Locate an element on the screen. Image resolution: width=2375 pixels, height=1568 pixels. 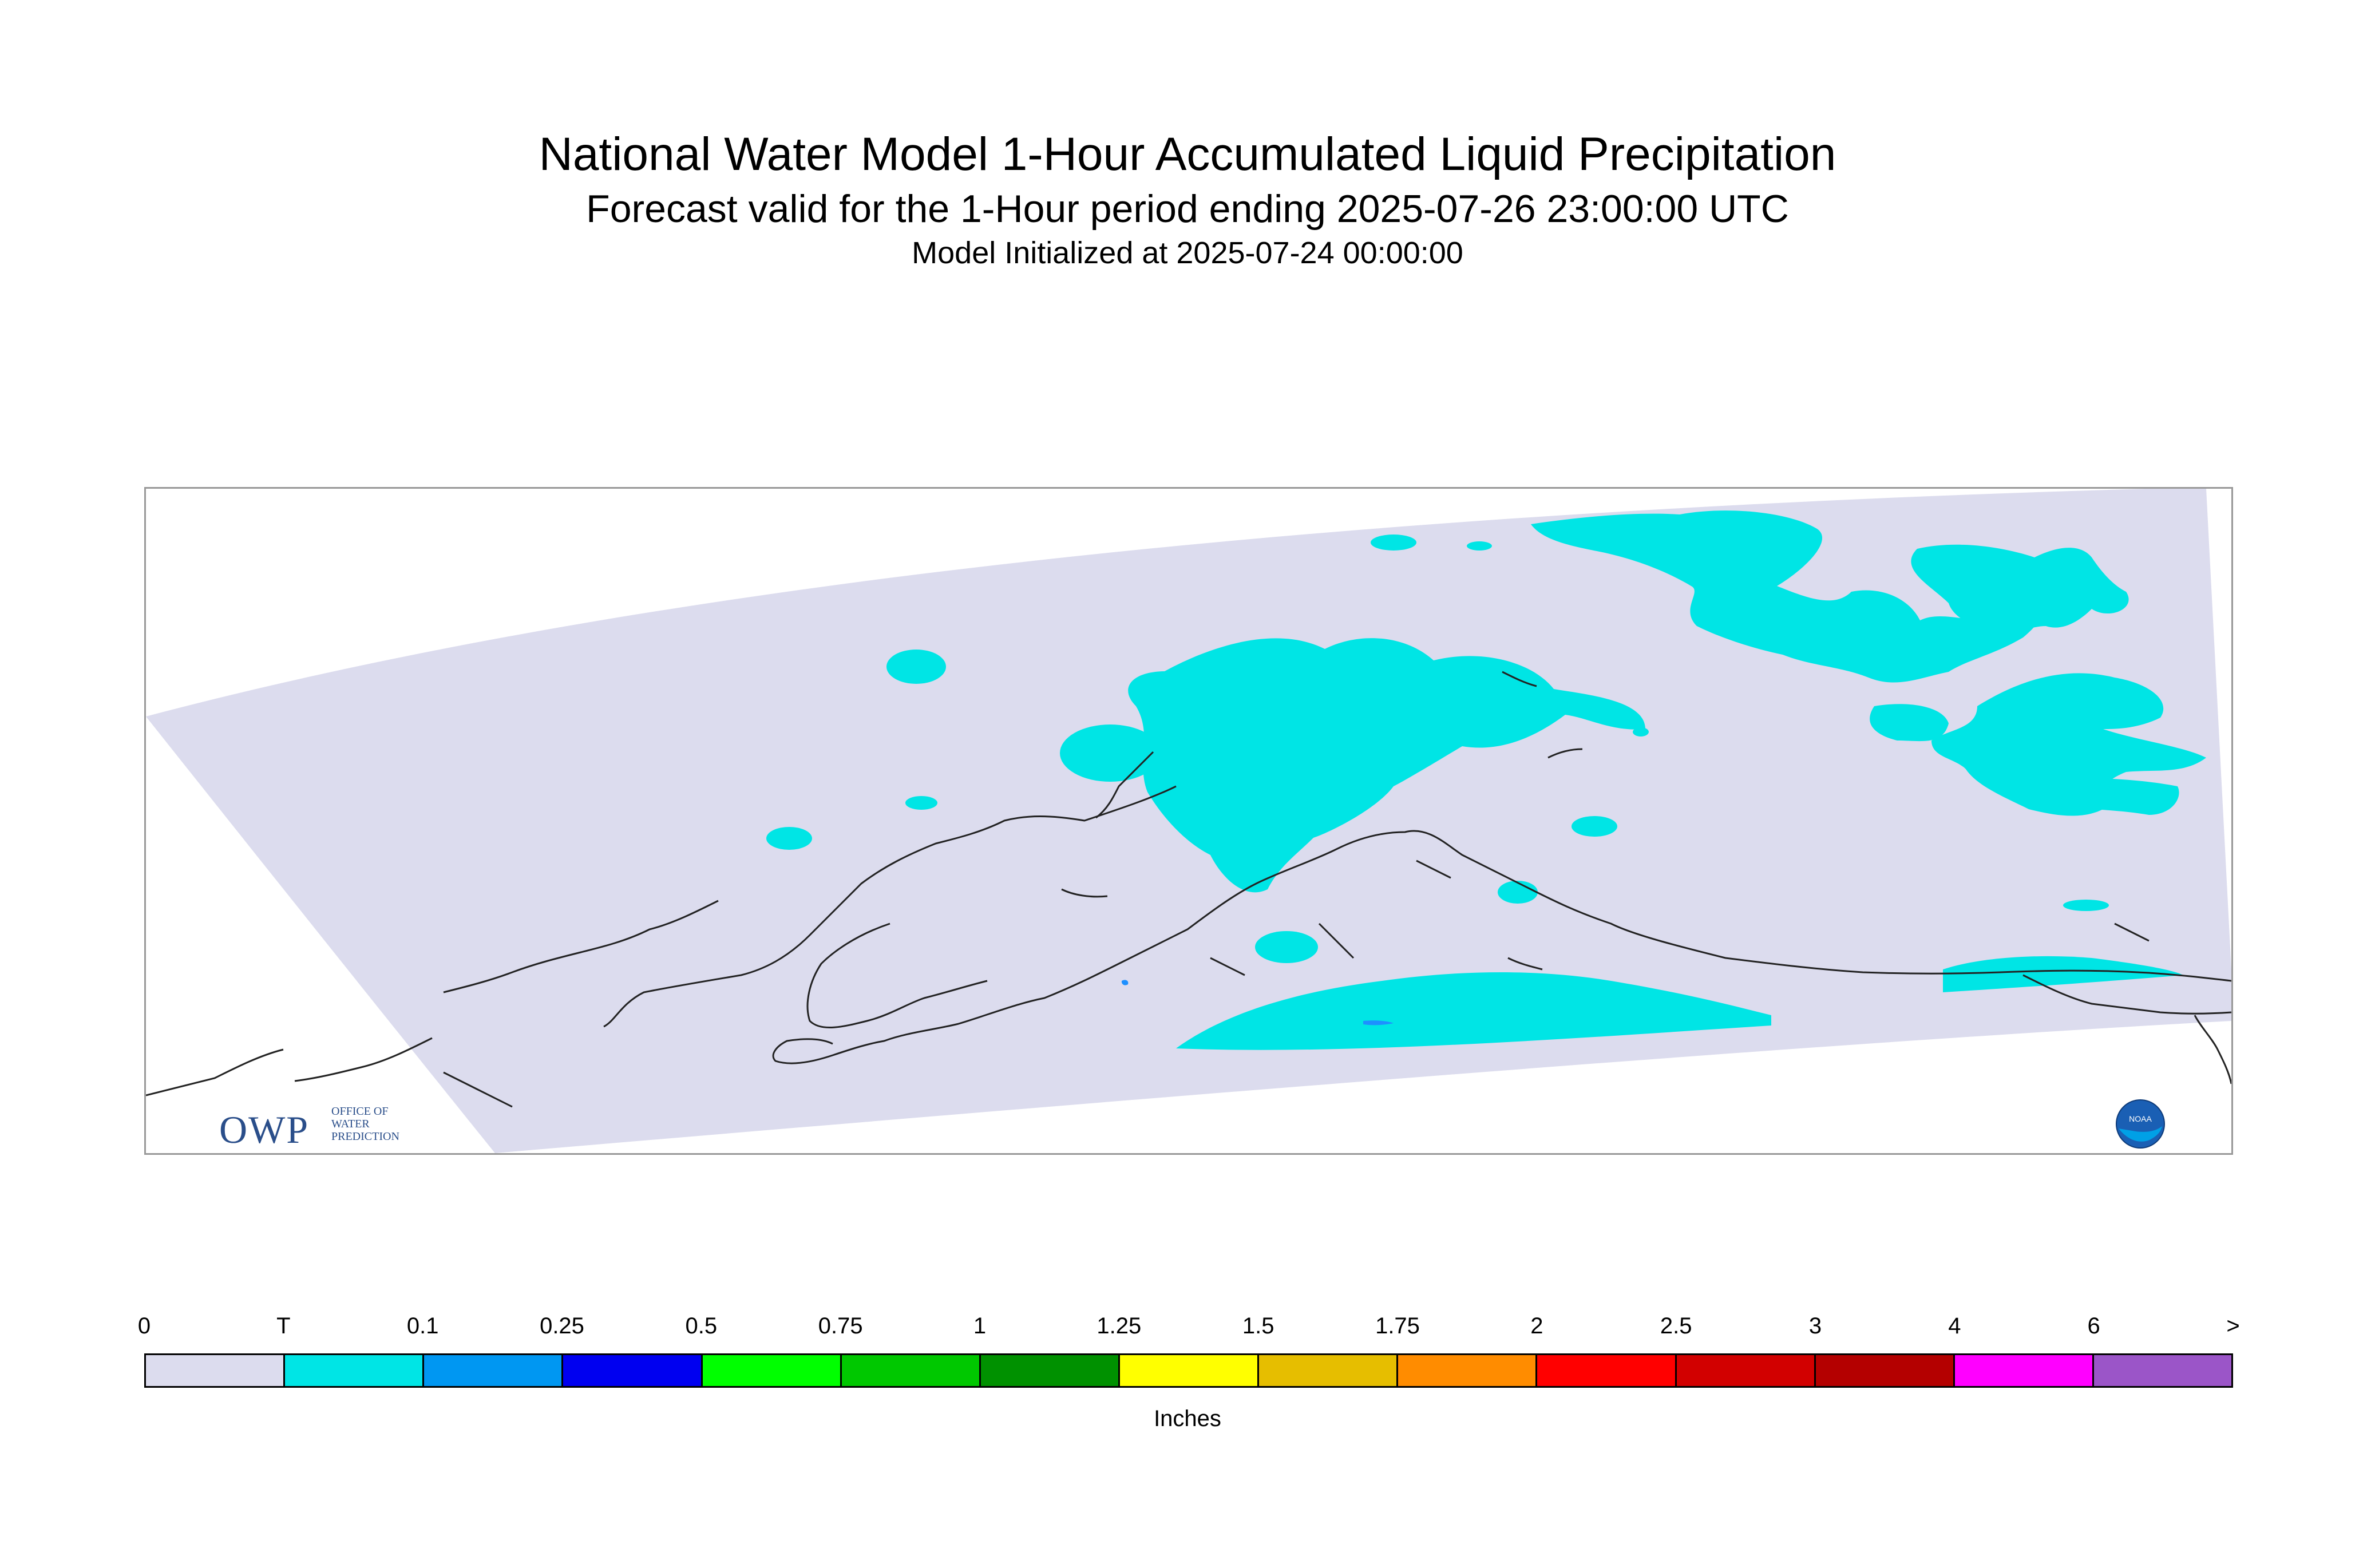
colorbar-tick-label: 3 is located at coordinates (1815, 1326).